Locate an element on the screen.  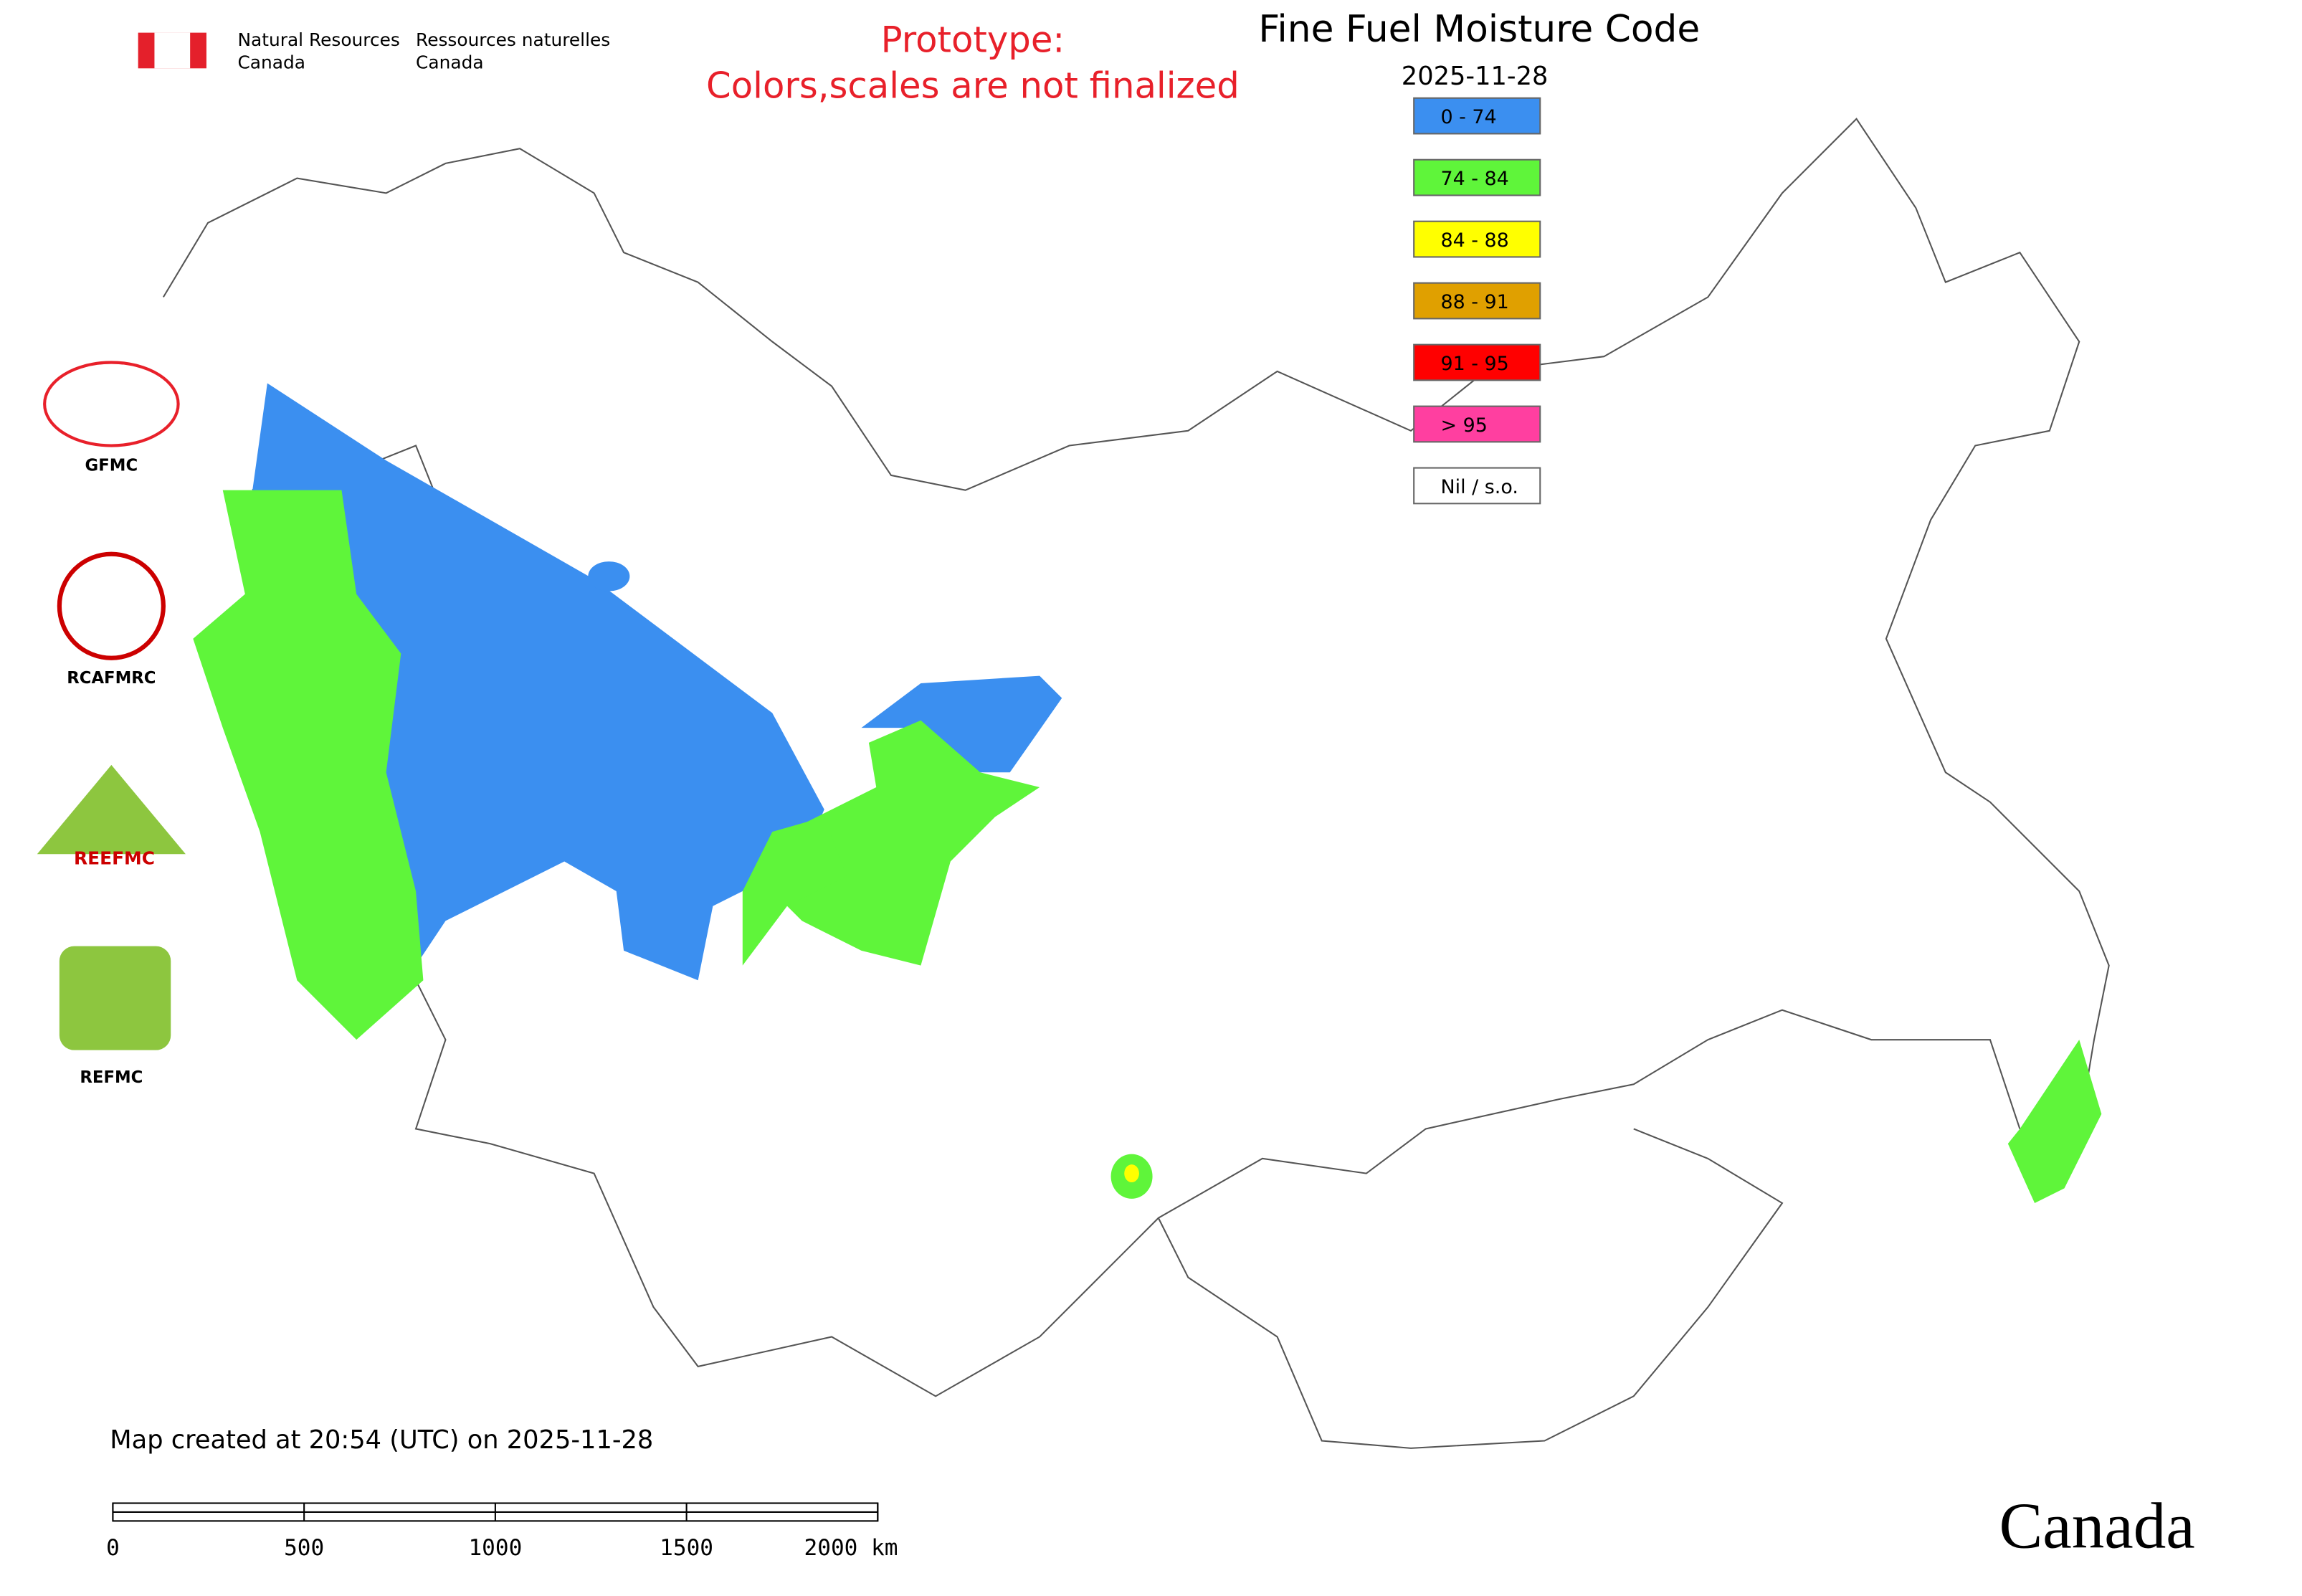
scale-label: 2000 km is located at coordinates (851, 1548).